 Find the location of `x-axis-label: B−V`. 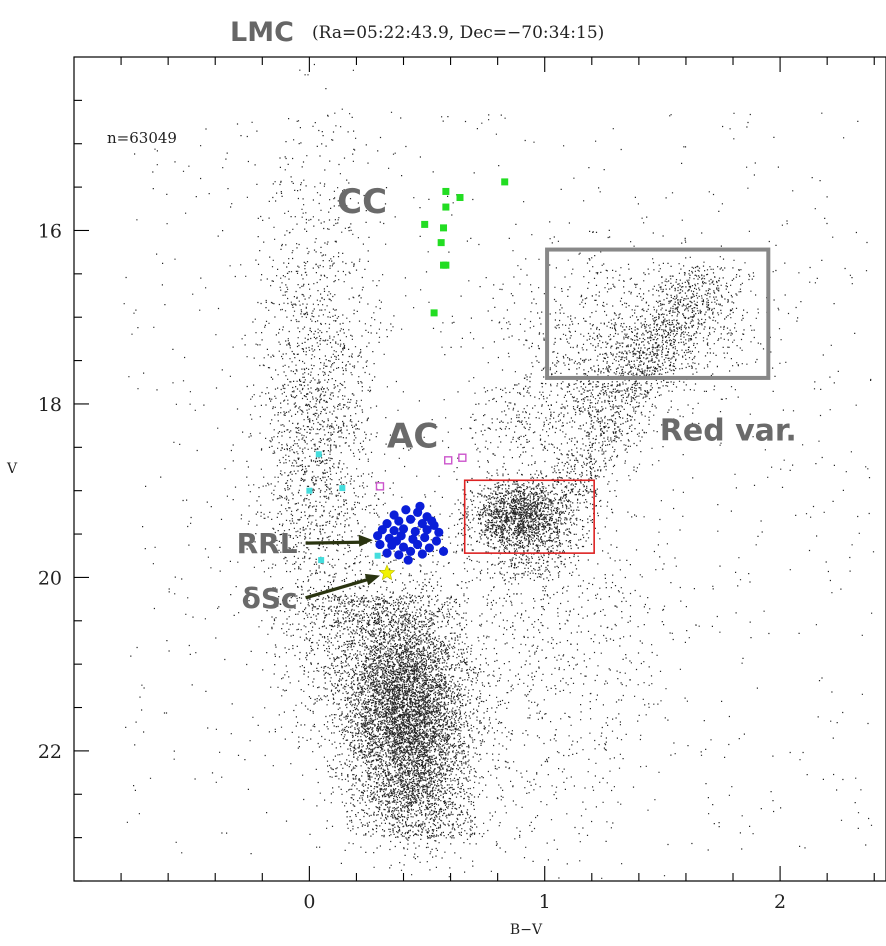

x-axis-label: B−V is located at coordinates (526, 930).